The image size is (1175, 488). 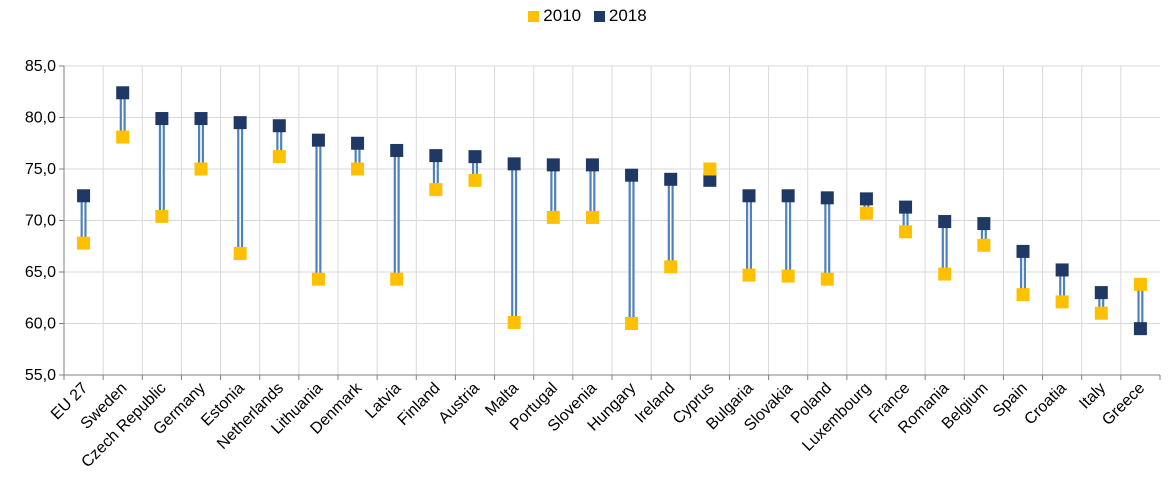 What do you see at coordinates (40, 66) in the screenshot?
I see `y-tick-label: 85,0` at bounding box center [40, 66].